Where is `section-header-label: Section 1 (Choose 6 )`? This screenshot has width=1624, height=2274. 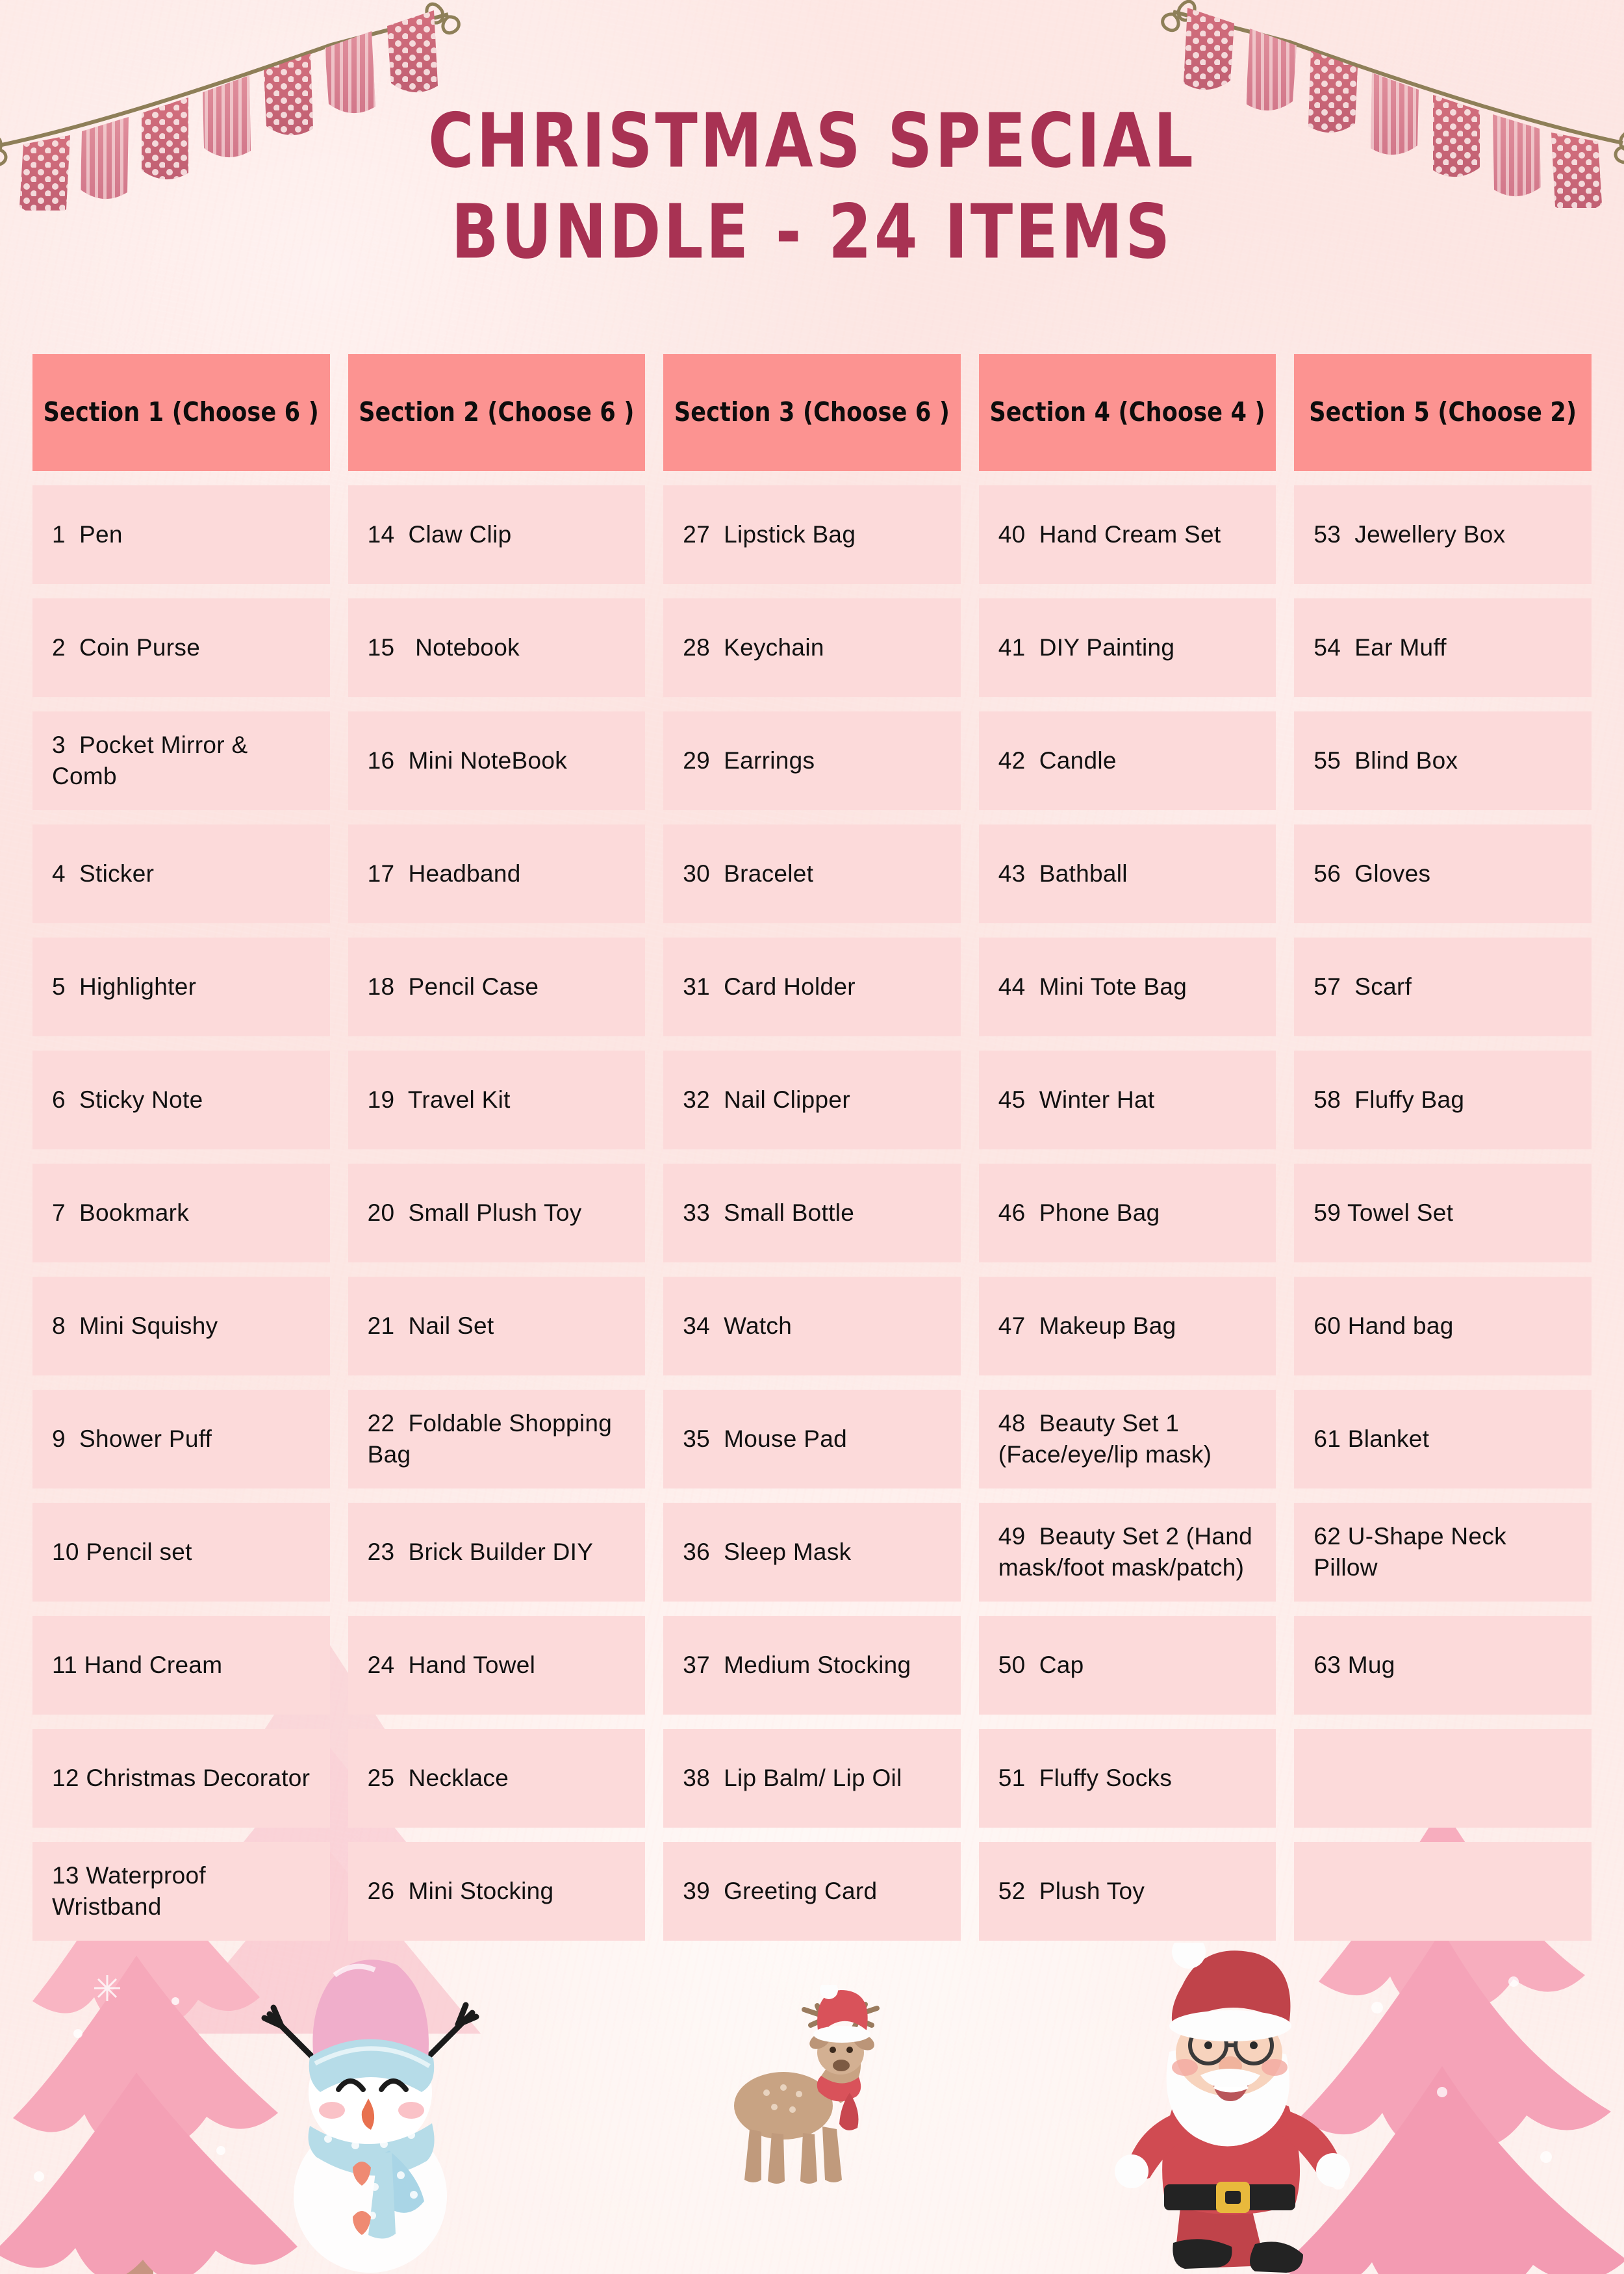
section-header-label: Section 1 (Choose 6 ) is located at coordinates (181, 412).